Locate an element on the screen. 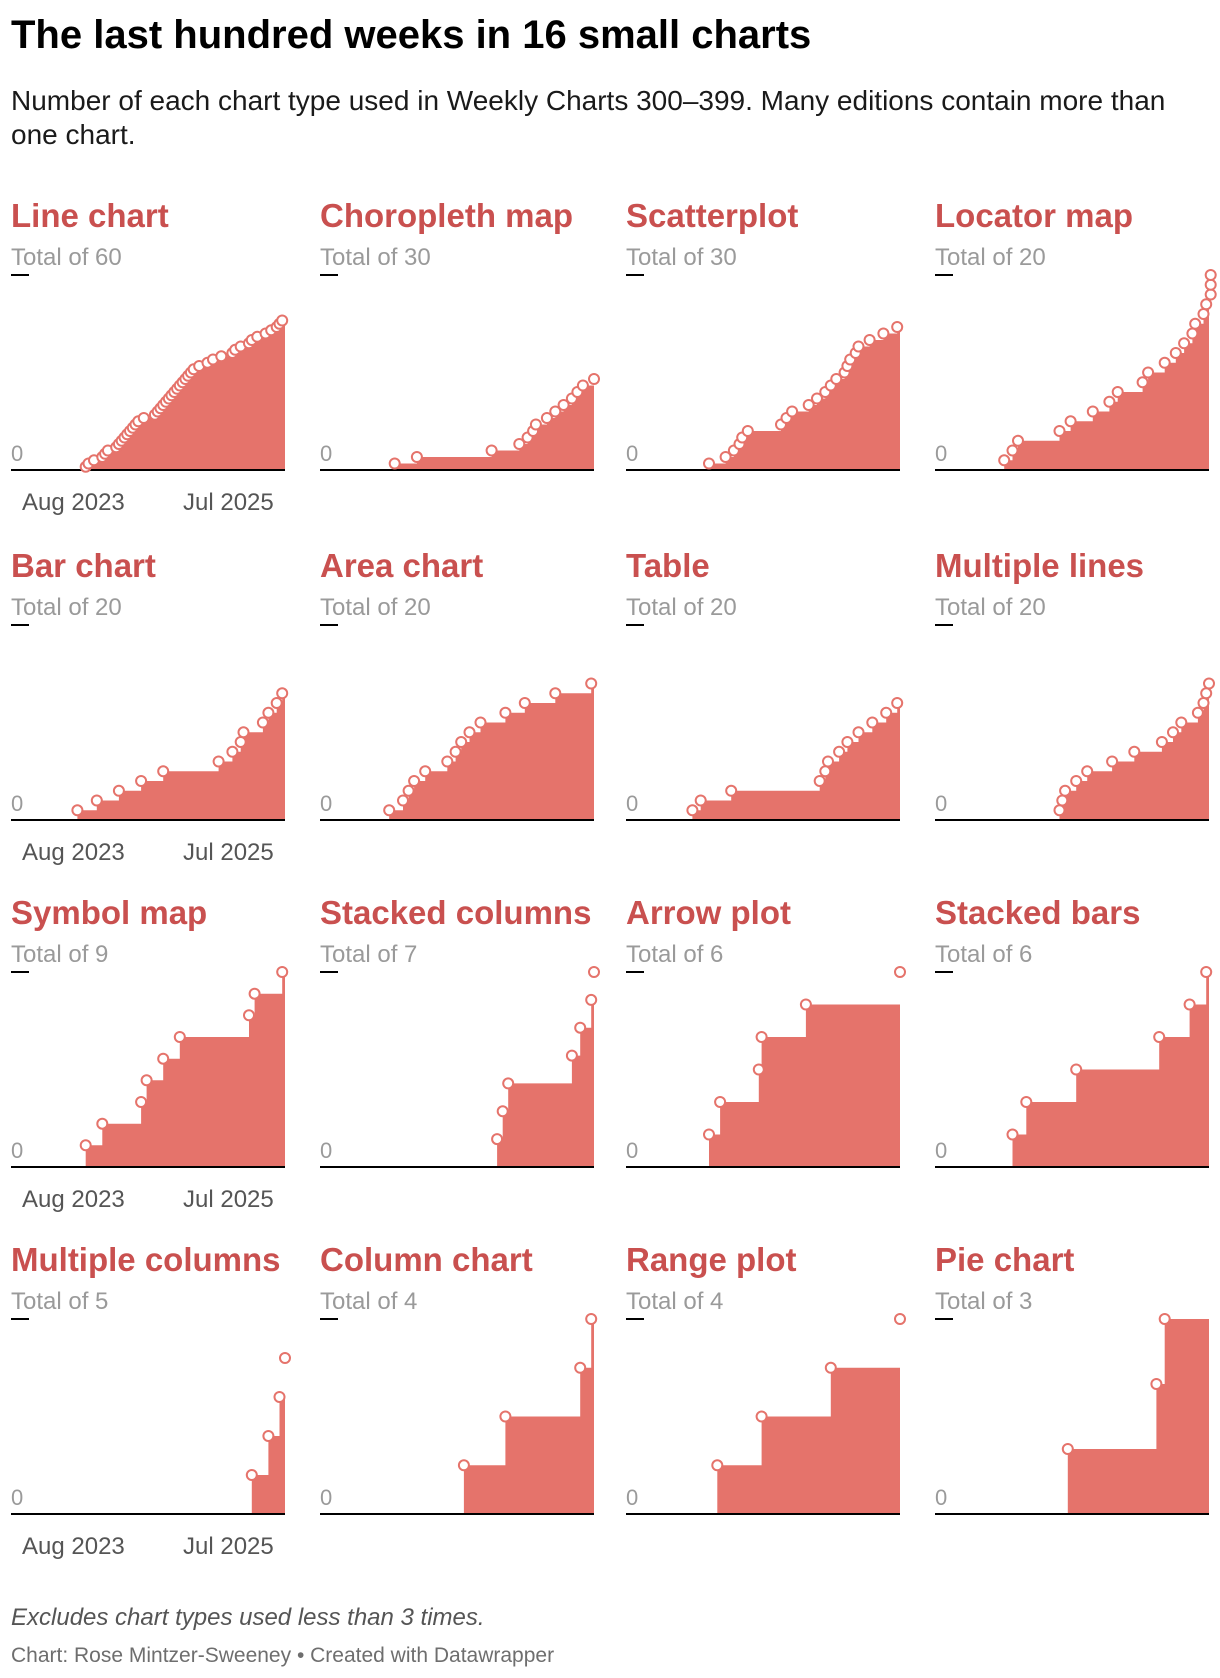 This screenshot has height=1678, width=1220. zero-label-arrow-plot: 0 is located at coordinates (632, 1150).